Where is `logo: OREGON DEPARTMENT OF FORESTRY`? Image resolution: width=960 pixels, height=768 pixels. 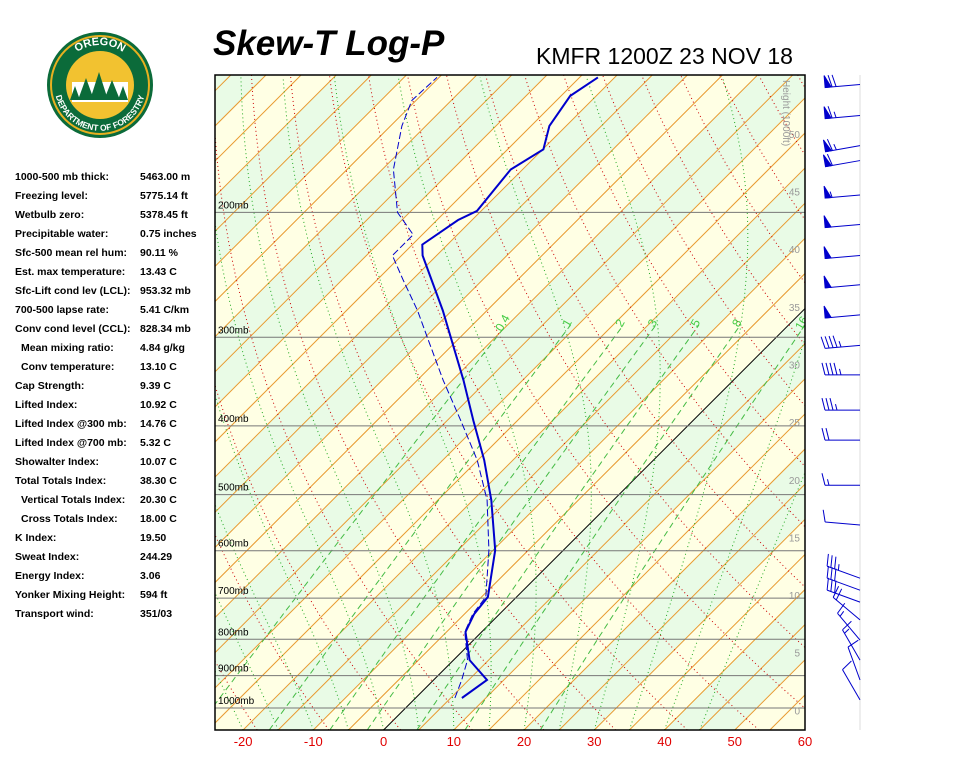 logo: OREGON DEPARTMENT OF FORESTRY is located at coordinates (100, 85).